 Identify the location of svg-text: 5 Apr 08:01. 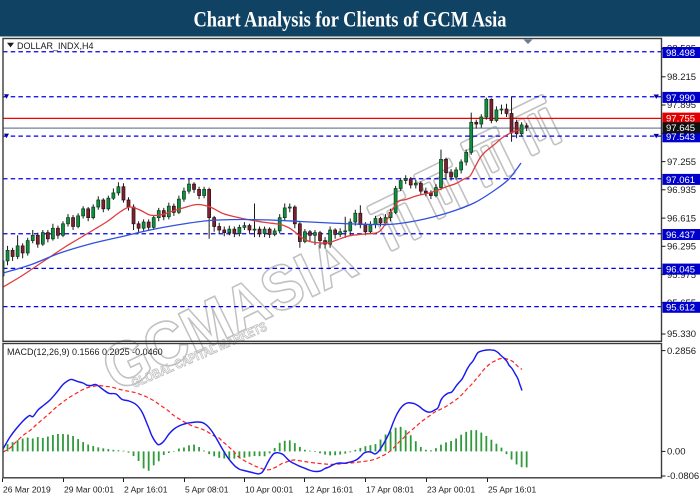
(207, 490).